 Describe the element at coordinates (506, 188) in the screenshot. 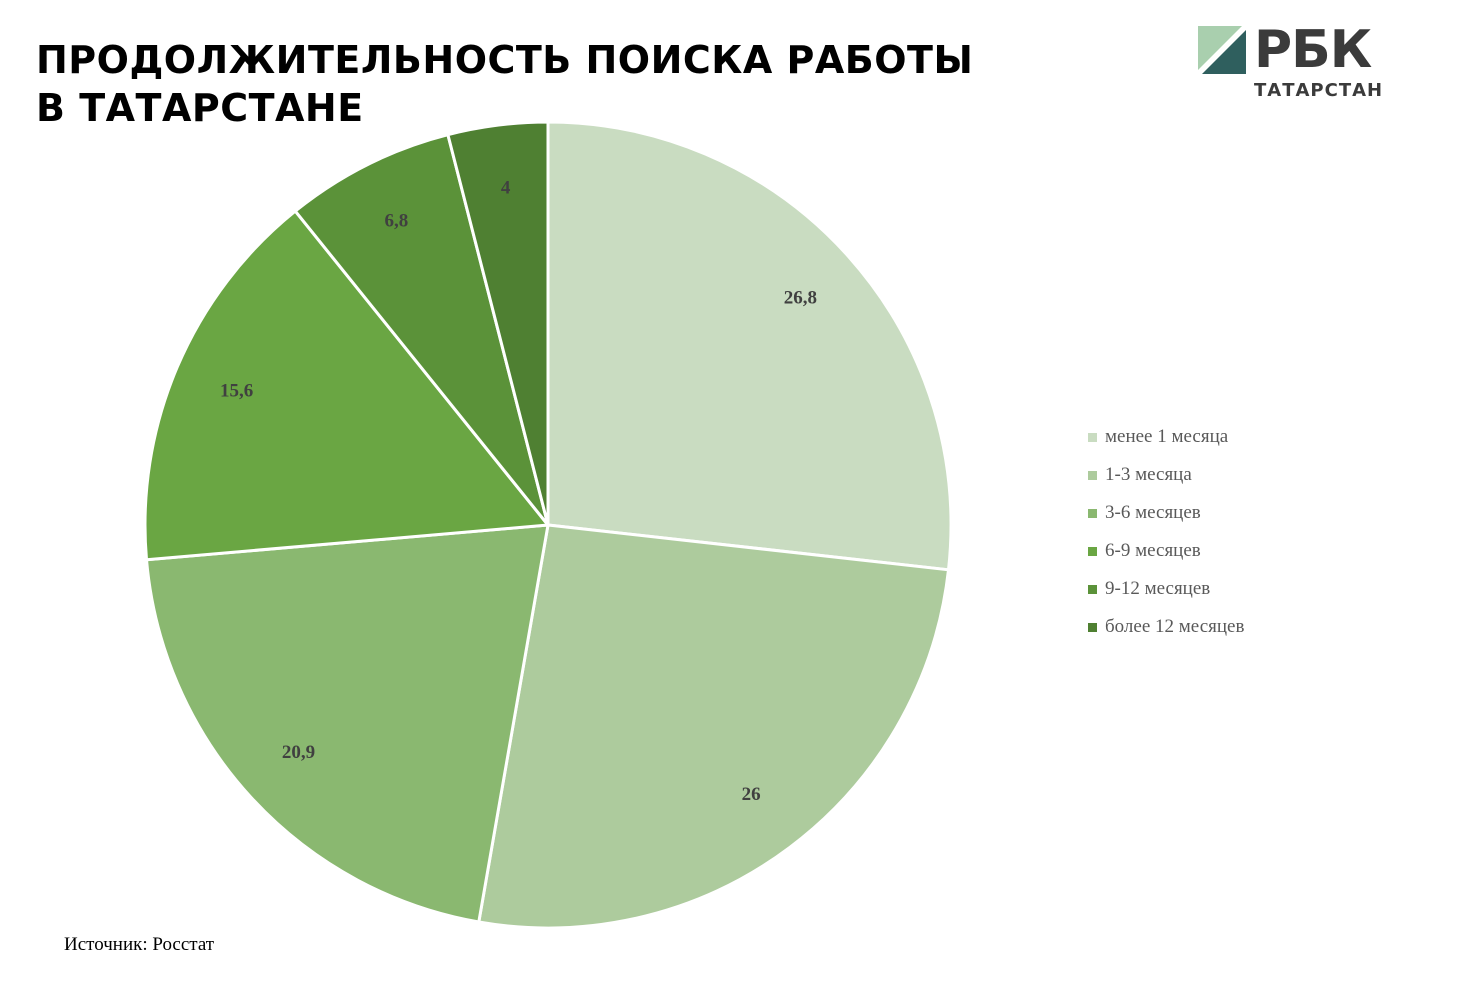

I see `pie-data-label-6: 4` at that location.